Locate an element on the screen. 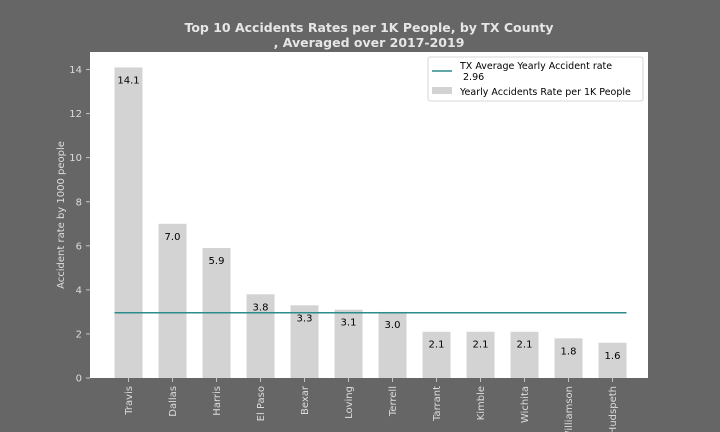 The width and height of the screenshot is (720, 432). y-tick-label: 6 is located at coordinates (79, 246).